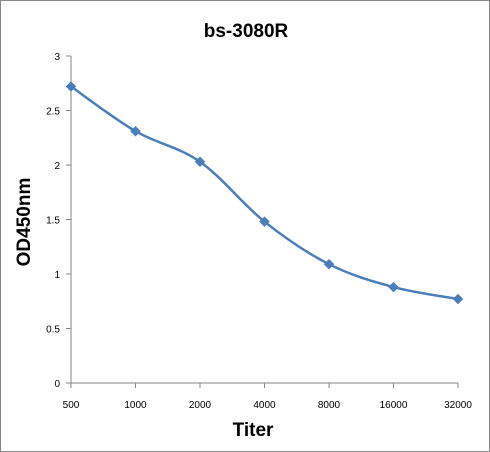  I want to click on x-ticks: 500 1000 2000 4000 8000 16000 32000, so click(267, 397).